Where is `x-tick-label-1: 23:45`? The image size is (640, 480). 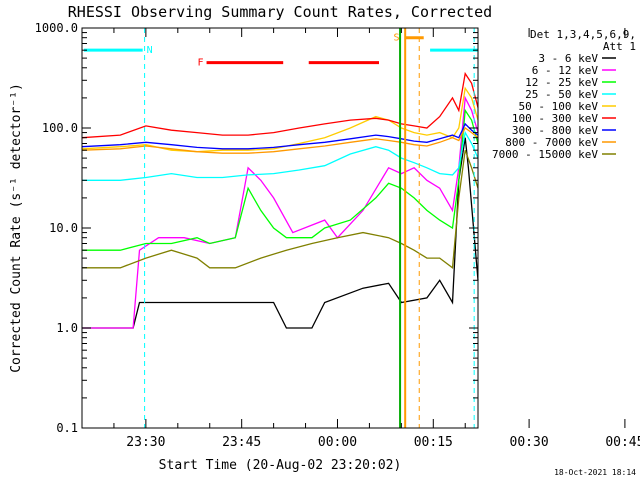
x-tick-label-1: 23:45 is located at coordinates (241, 442).